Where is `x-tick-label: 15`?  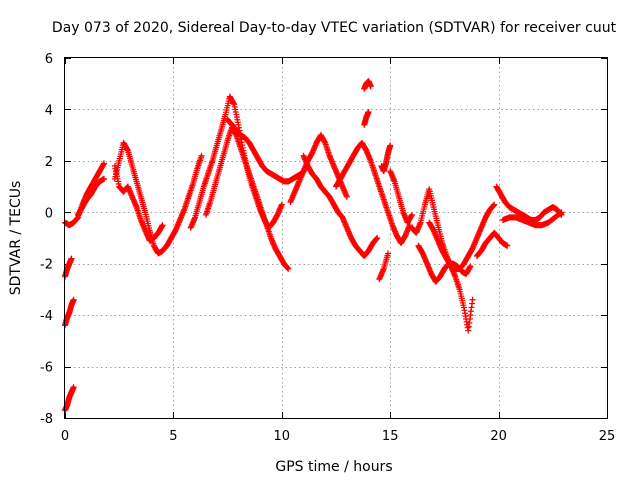 x-tick-label: 15 is located at coordinates (390, 436).